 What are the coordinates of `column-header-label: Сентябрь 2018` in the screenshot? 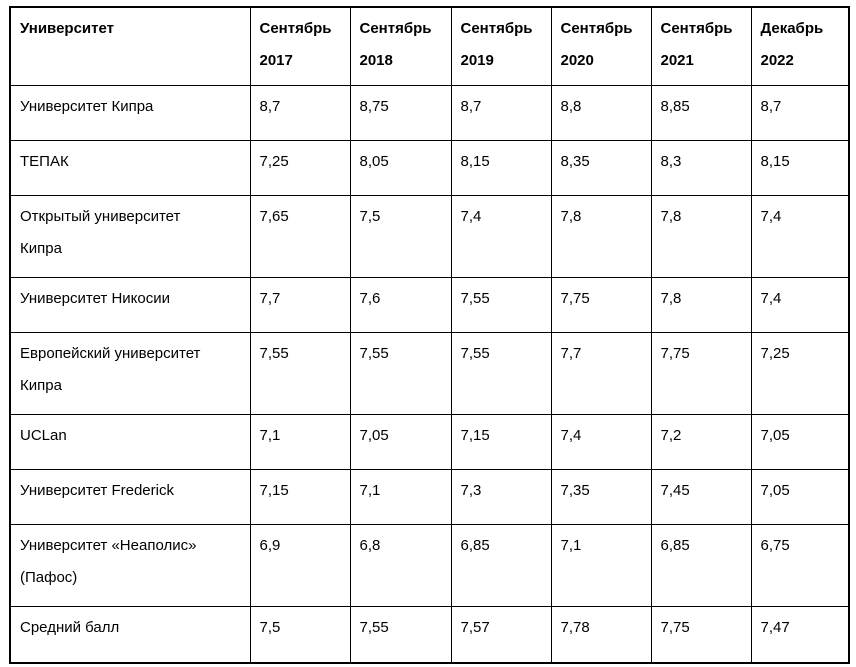 It's located at (395, 44).